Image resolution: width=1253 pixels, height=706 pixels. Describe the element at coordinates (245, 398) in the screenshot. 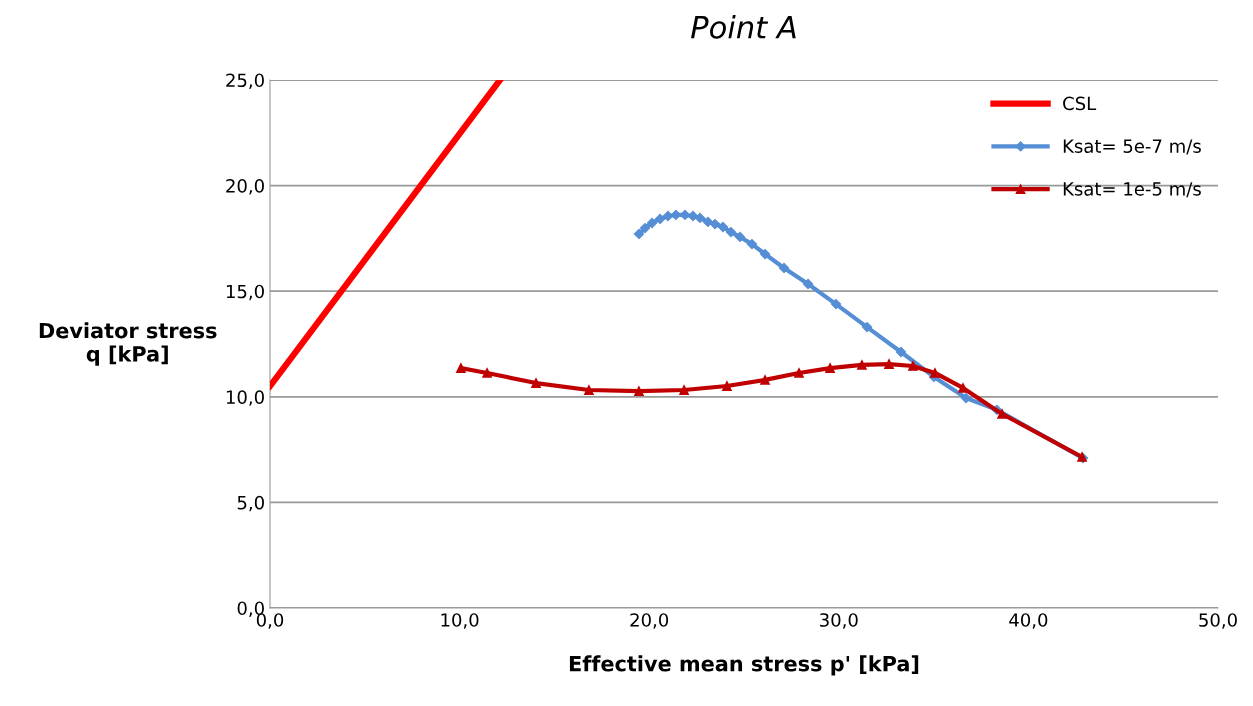

I see `y-tick-label: 10,0` at that location.